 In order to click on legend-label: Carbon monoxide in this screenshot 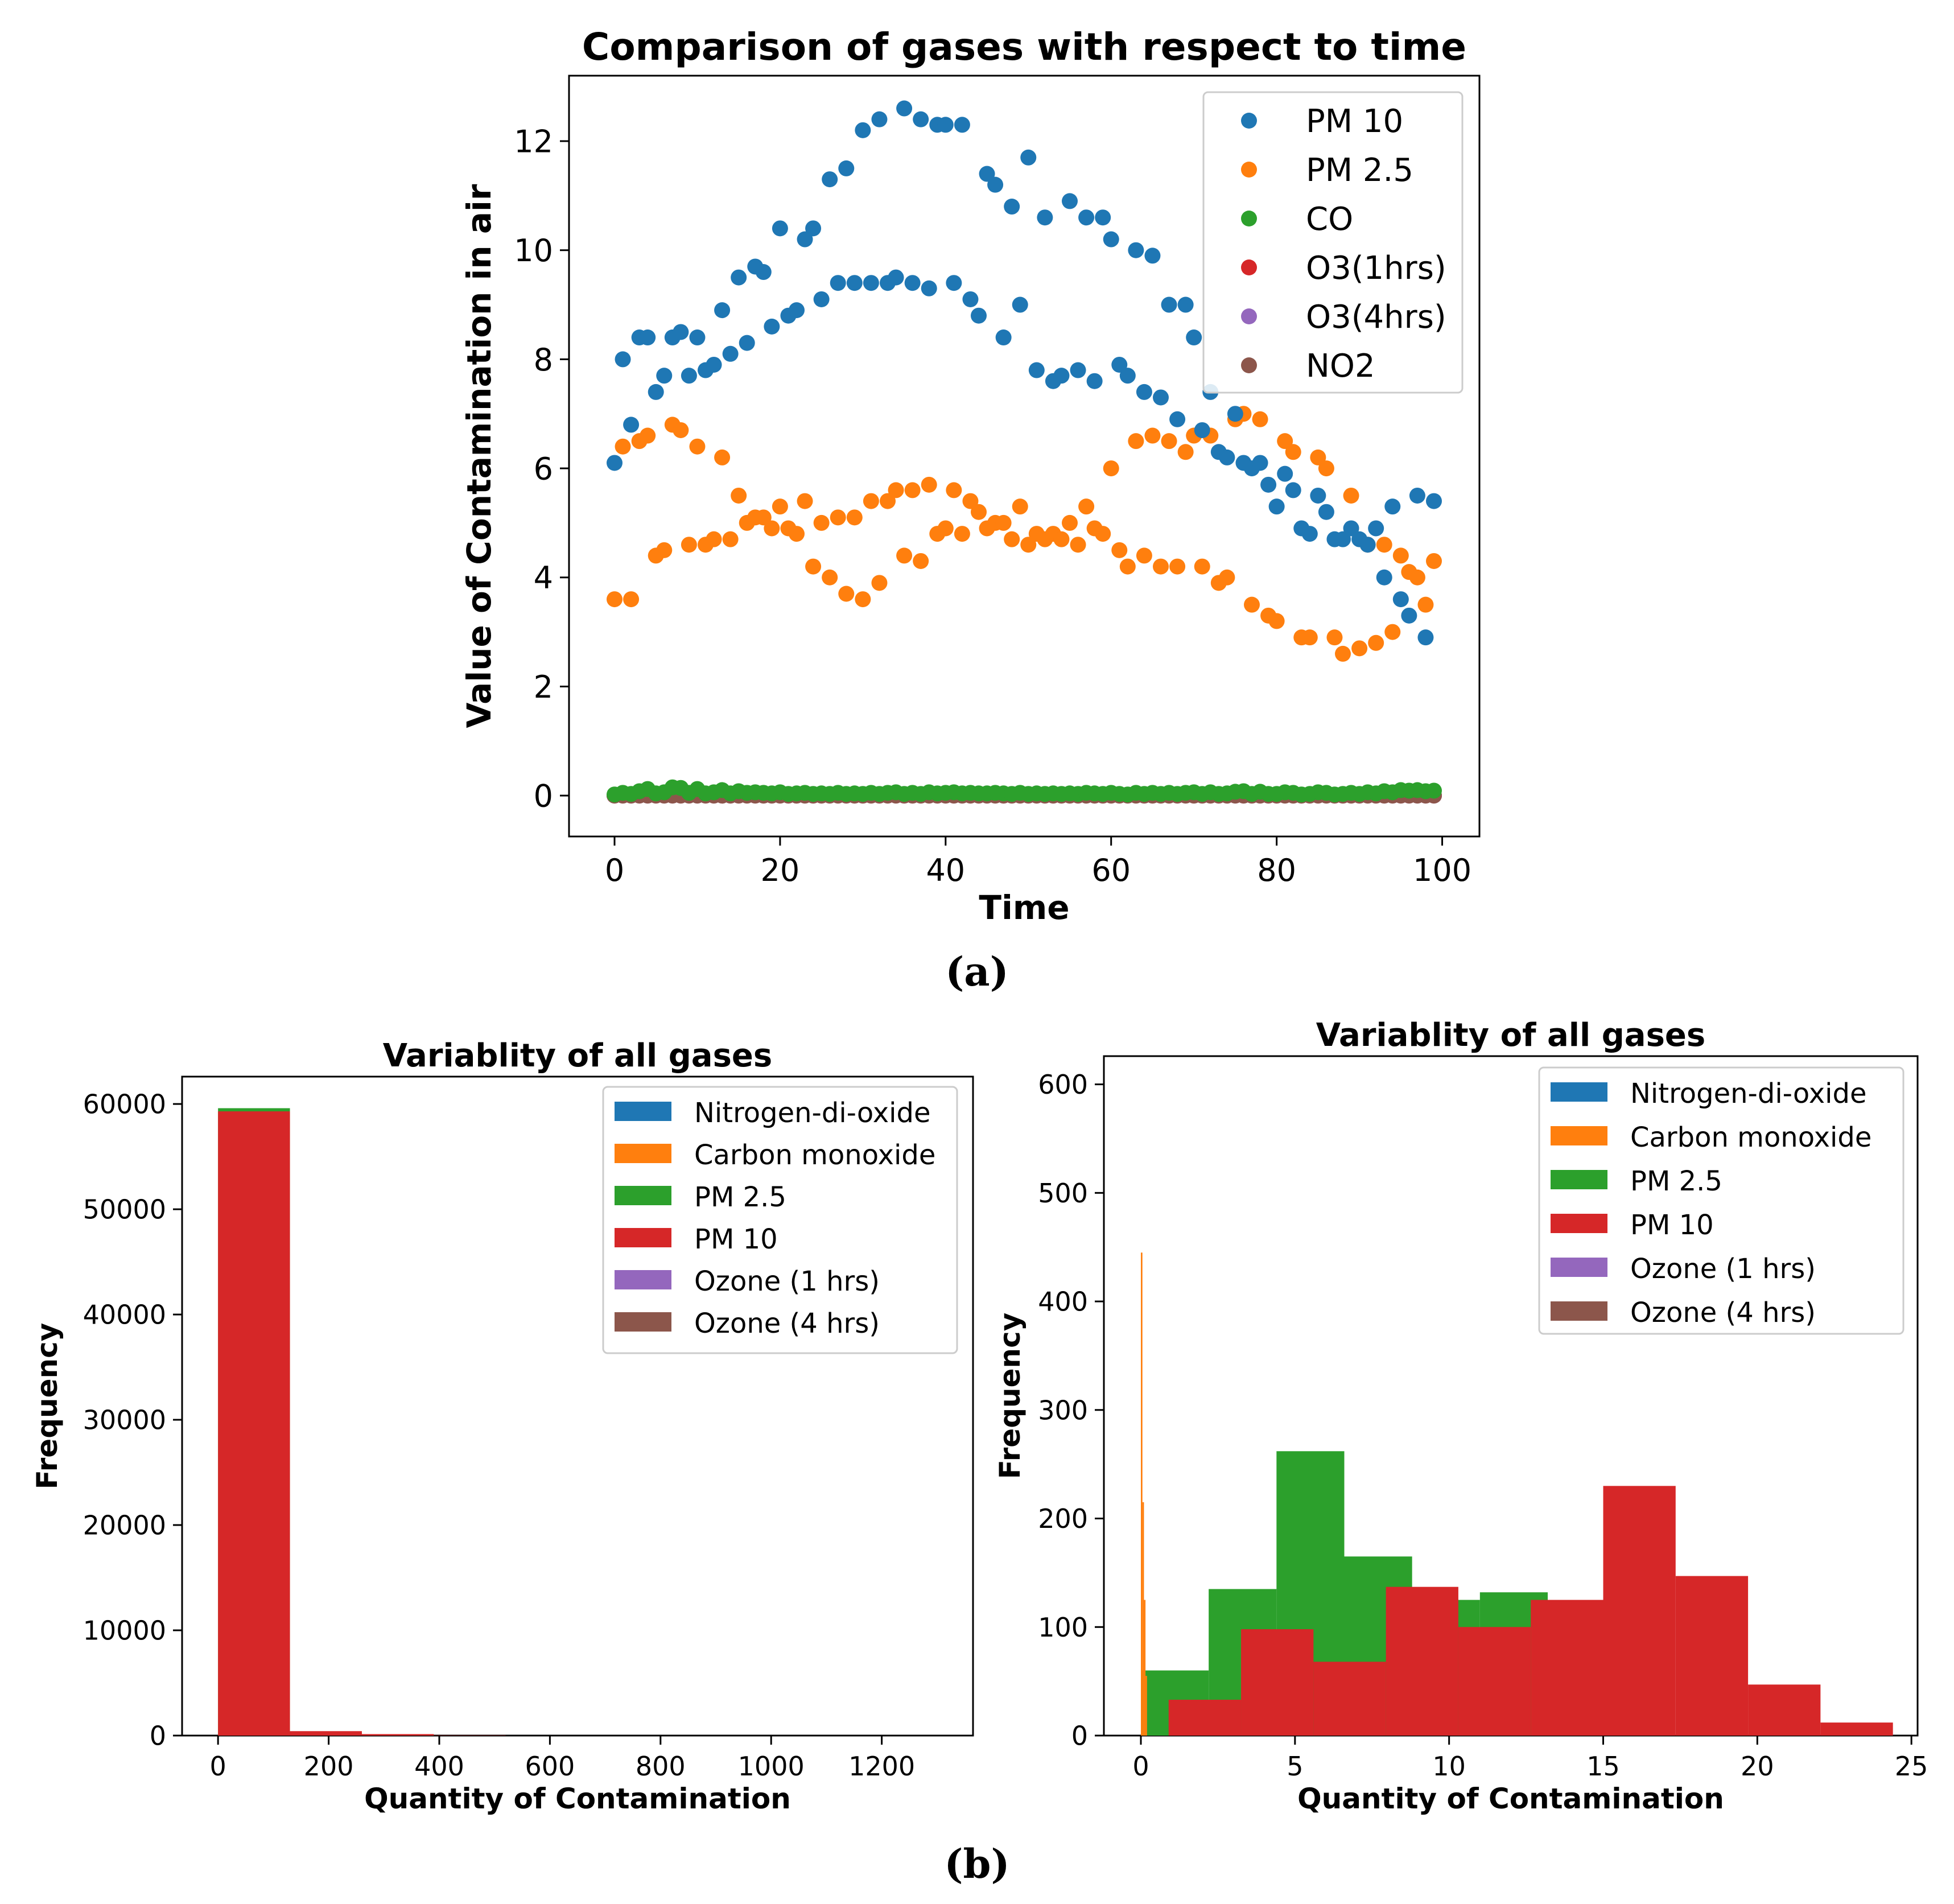, I will do `click(815, 1155)`.